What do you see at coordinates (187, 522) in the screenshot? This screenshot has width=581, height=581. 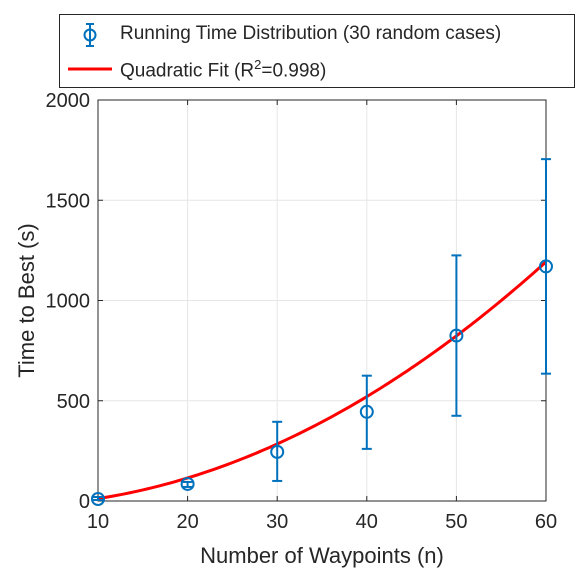 I see `x-tick-label: 20` at bounding box center [187, 522].